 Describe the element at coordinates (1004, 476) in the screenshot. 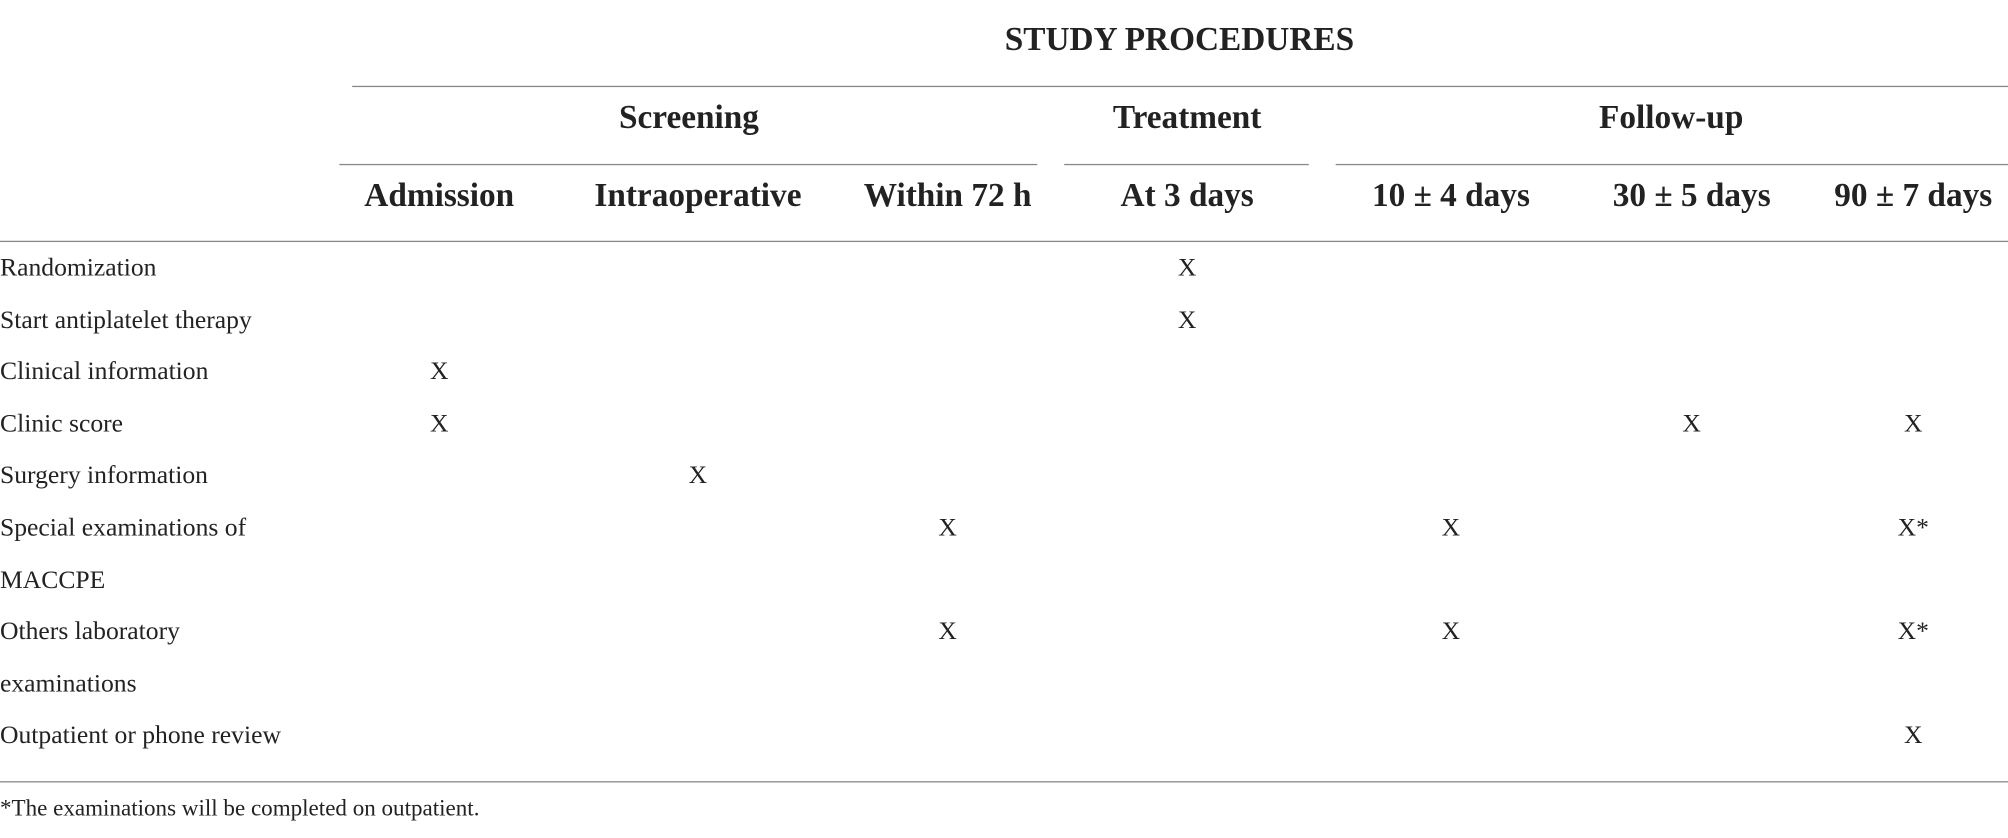

I see `table-row: Surgery information X` at that location.